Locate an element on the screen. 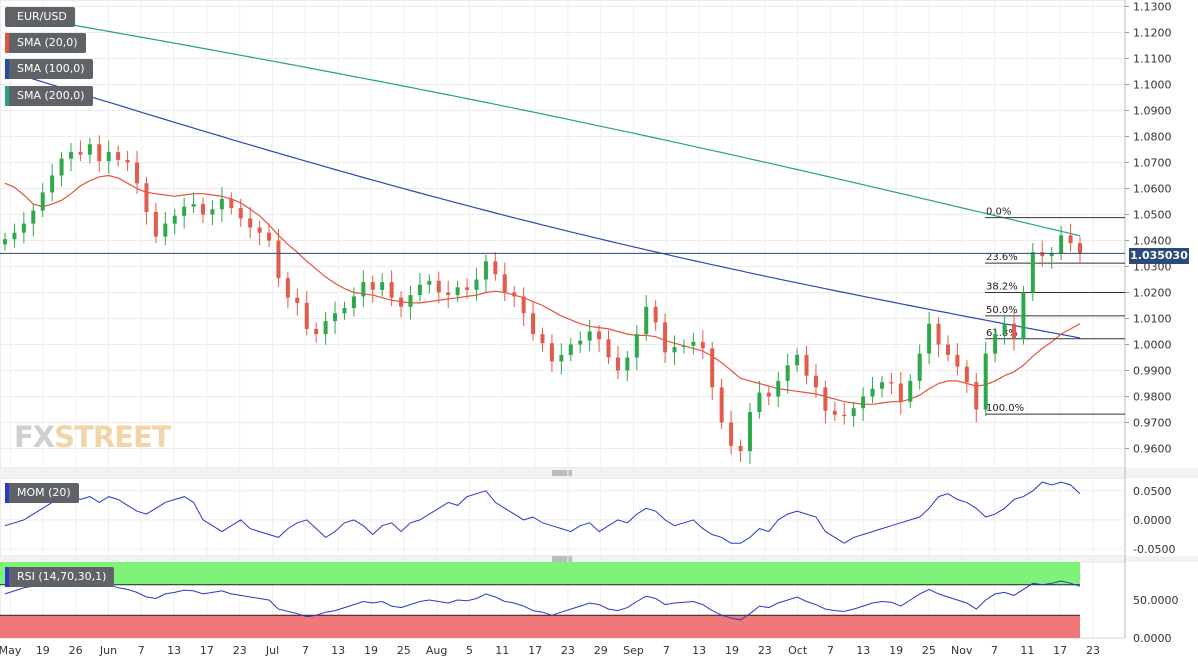  x-tick-label: Sep is located at coordinates (633, 650).